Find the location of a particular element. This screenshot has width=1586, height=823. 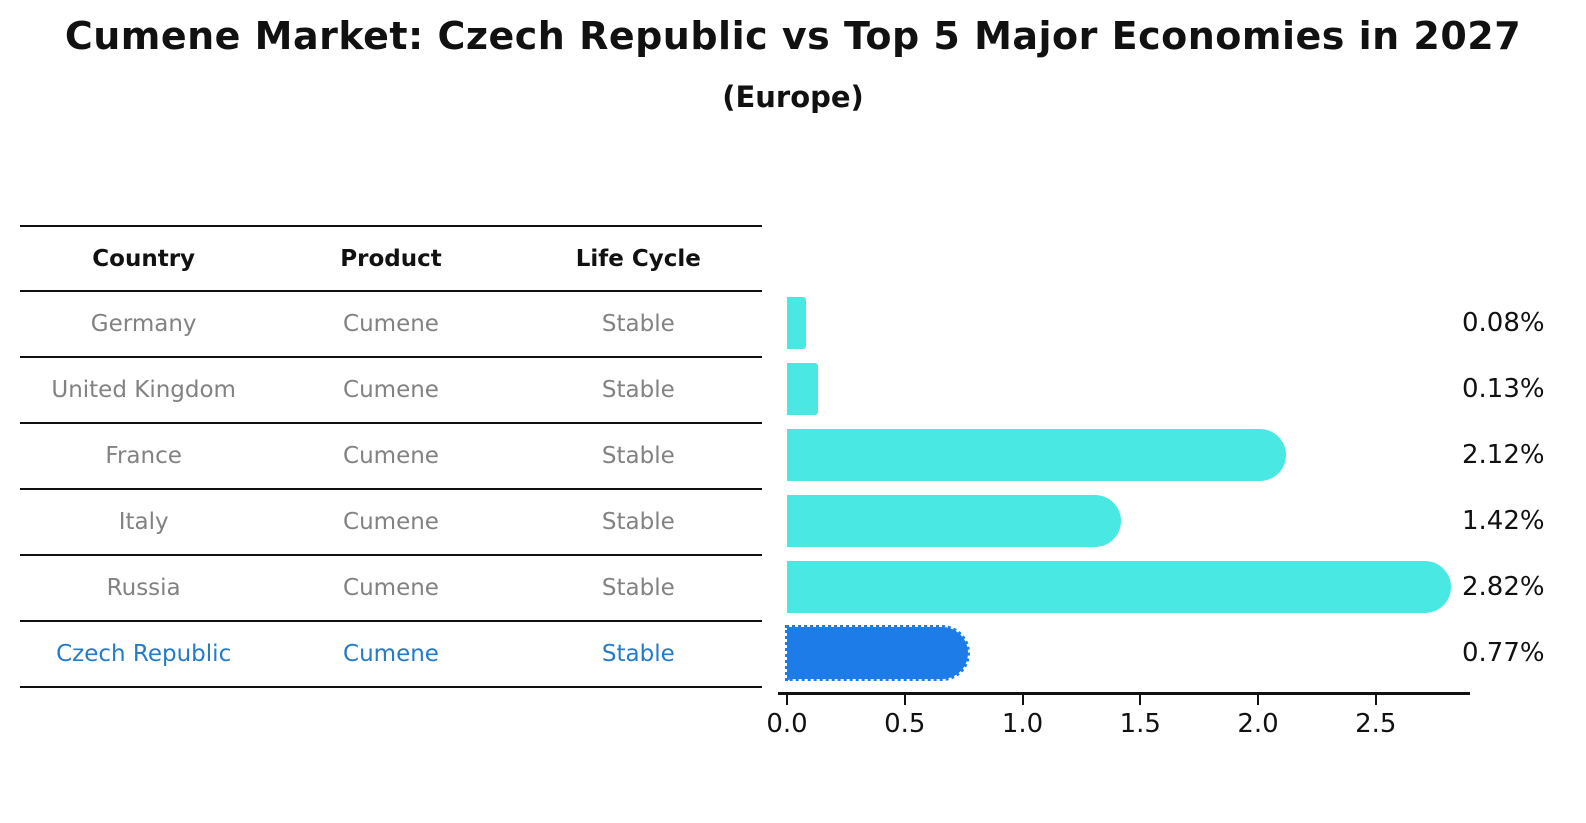

value-label: 2.82% is located at coordinates (1503, 587).